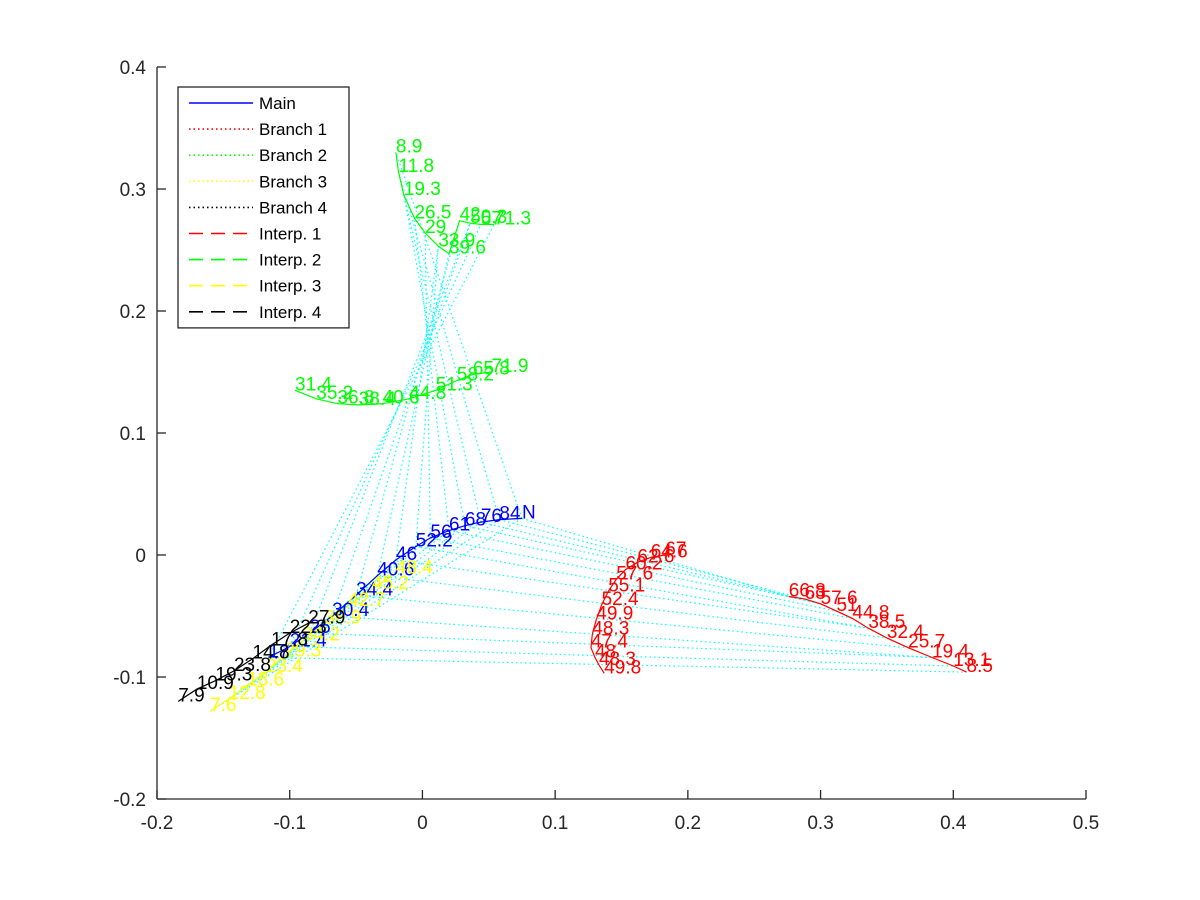 The height and width of the screenshot is (900, 1200). Describe the element at coordinates (321, 634) in the screenshot. I see `point-label-5-5: 34.2` at that location.